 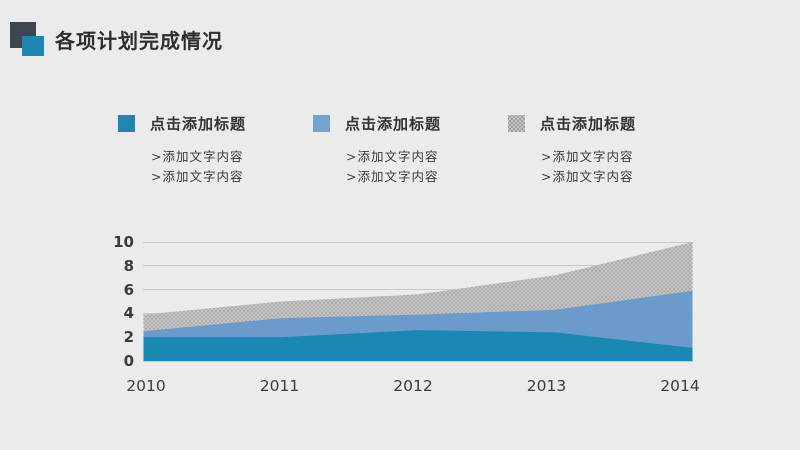 I want to click on x-axis-label: 2013, so click(x=546, y=386).